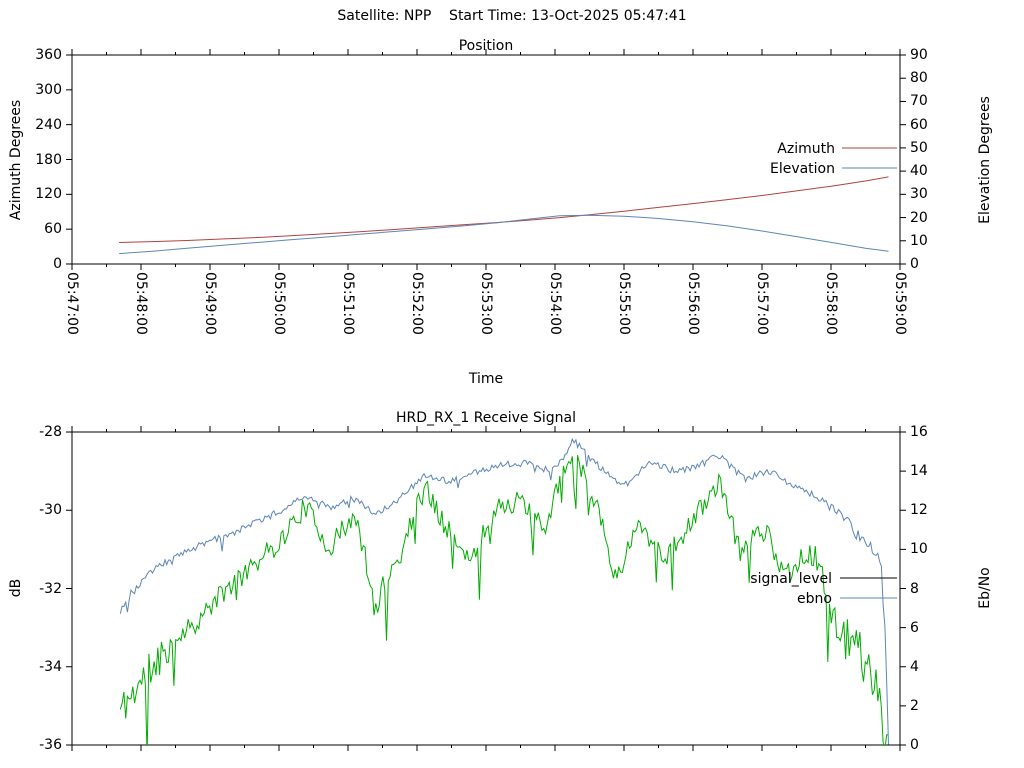 The width and height of the screenshot is (1024, 768). Describe the element at coordinates (919, 124) in the screenshot. I see `y2-tick-label: 60` at that location.